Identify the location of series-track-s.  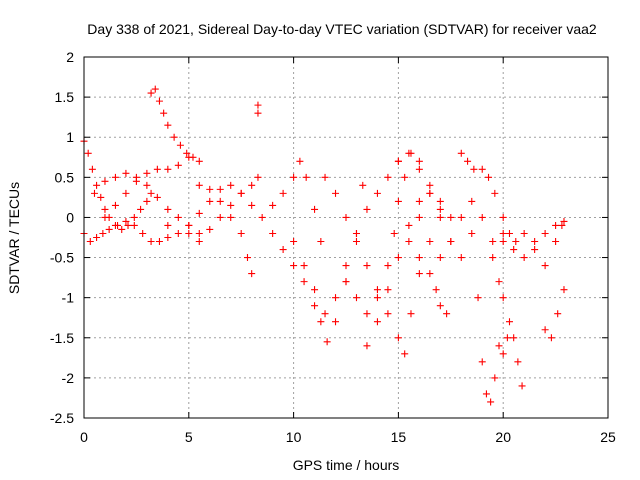
(488, 197).